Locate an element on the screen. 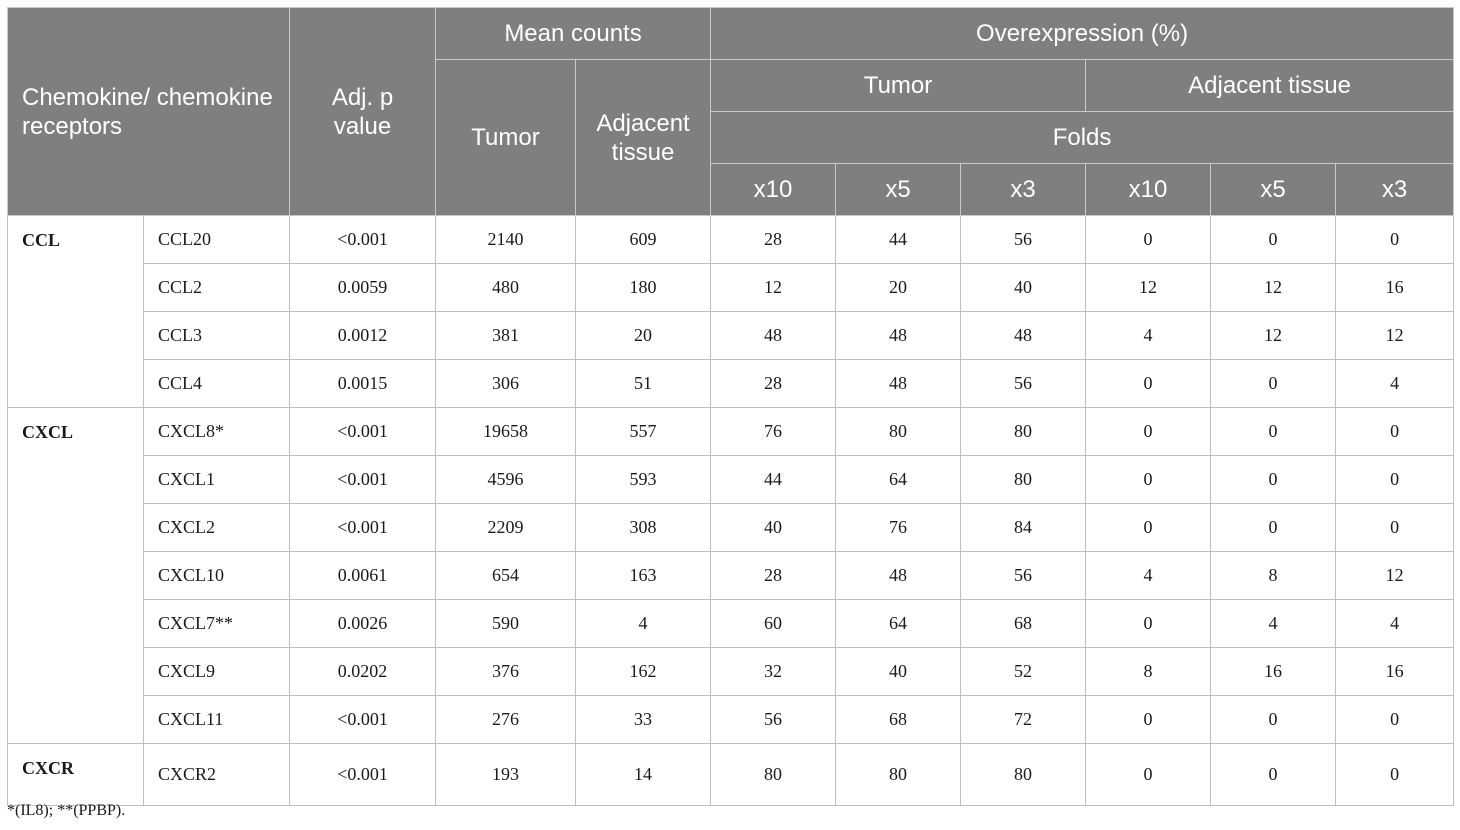  header-adj-p-value-text: Adj. p value is located at coordinates (362, 111).